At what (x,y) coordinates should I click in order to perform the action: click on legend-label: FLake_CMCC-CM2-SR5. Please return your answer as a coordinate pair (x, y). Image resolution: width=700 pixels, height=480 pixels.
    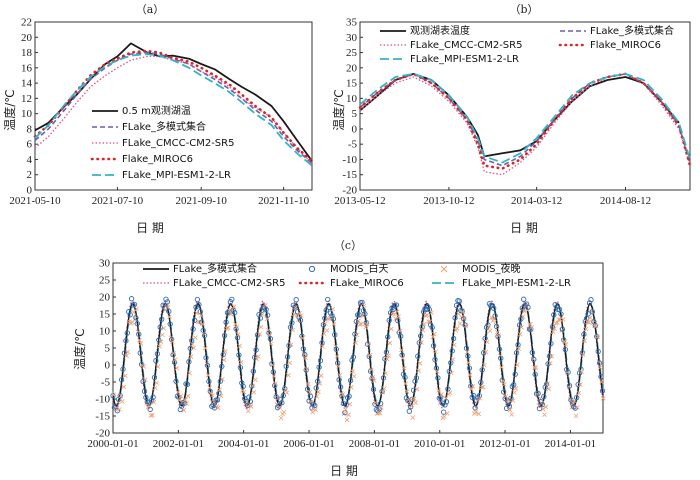
    Looking at the image, I should click on (466, 45).